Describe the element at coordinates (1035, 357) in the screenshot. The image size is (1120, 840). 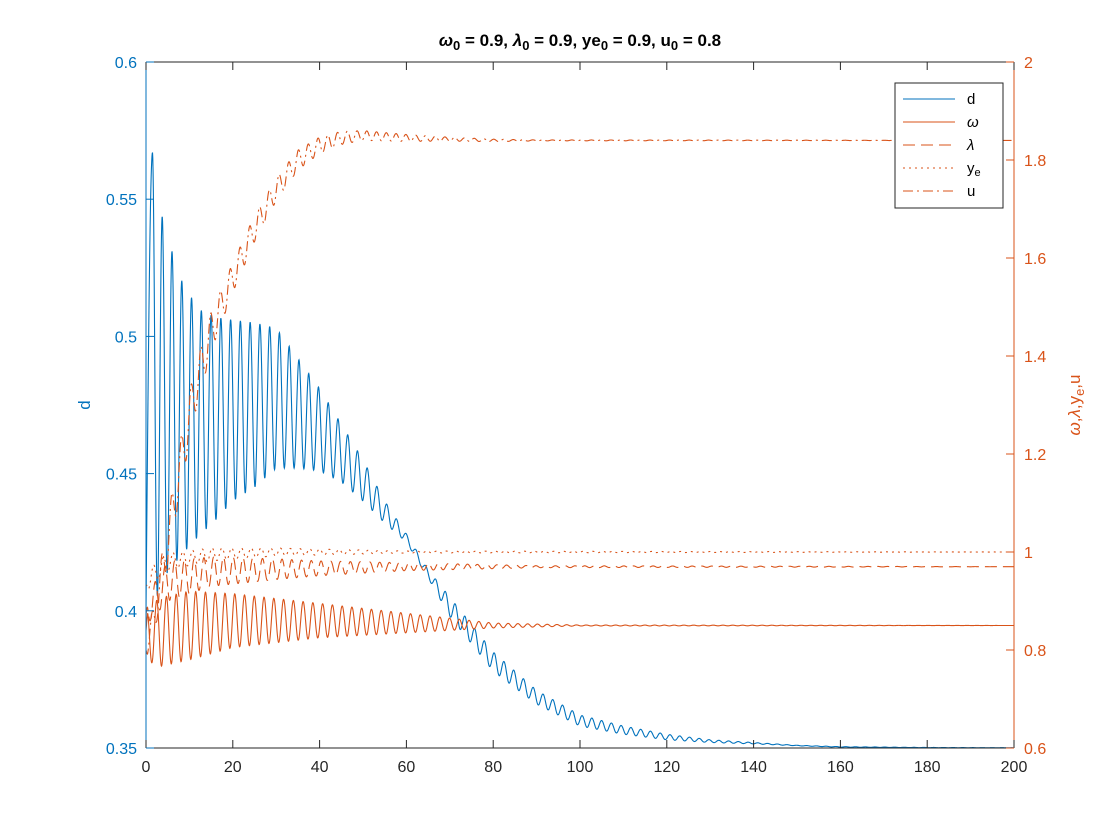
I see `y-right-tick-label: 1.4` at that location.